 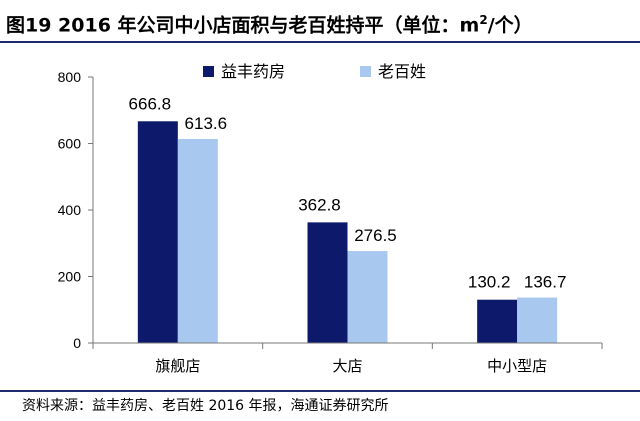 What do you see at coordinates (320, 391) in the screenshot?
I see `bottom-rule` at bounding box center [320, 391].